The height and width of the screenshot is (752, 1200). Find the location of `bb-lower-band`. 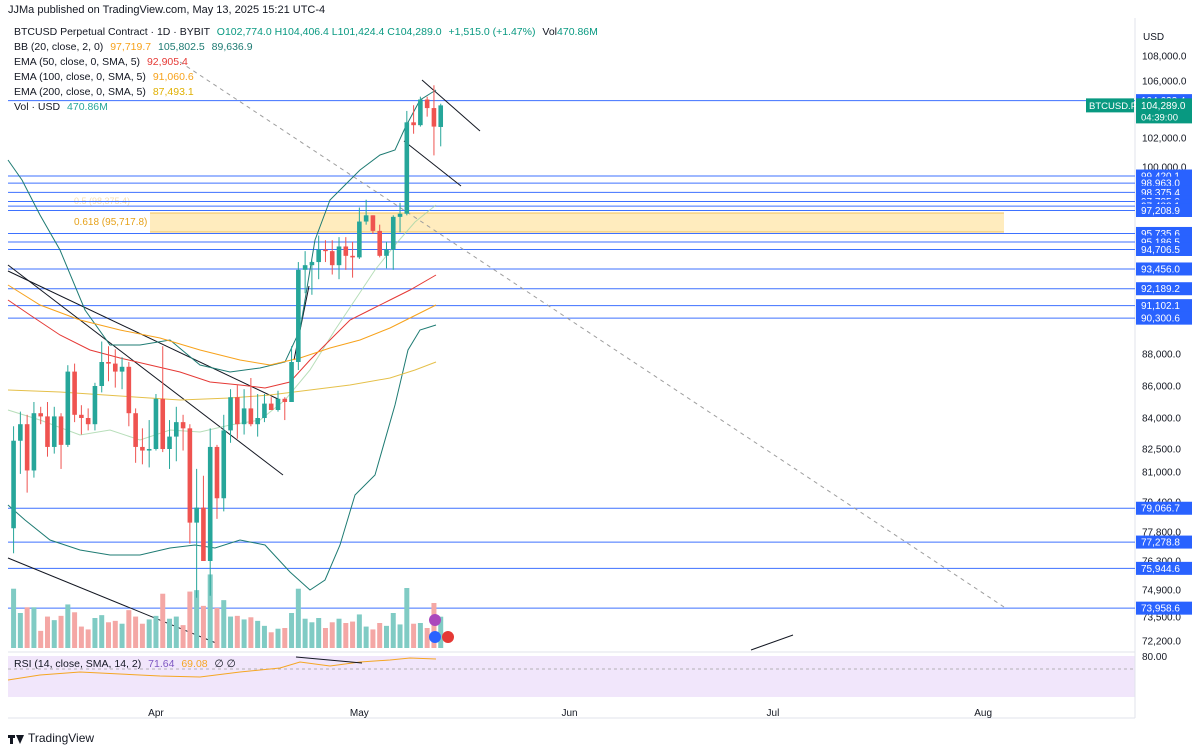

bb-lower-band is located at coordinates (222, 457).